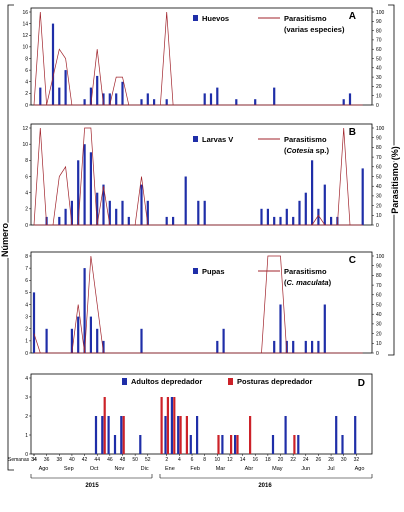  I want to click on panel-b-y2tick-label-3: 30, so click(379, 197).